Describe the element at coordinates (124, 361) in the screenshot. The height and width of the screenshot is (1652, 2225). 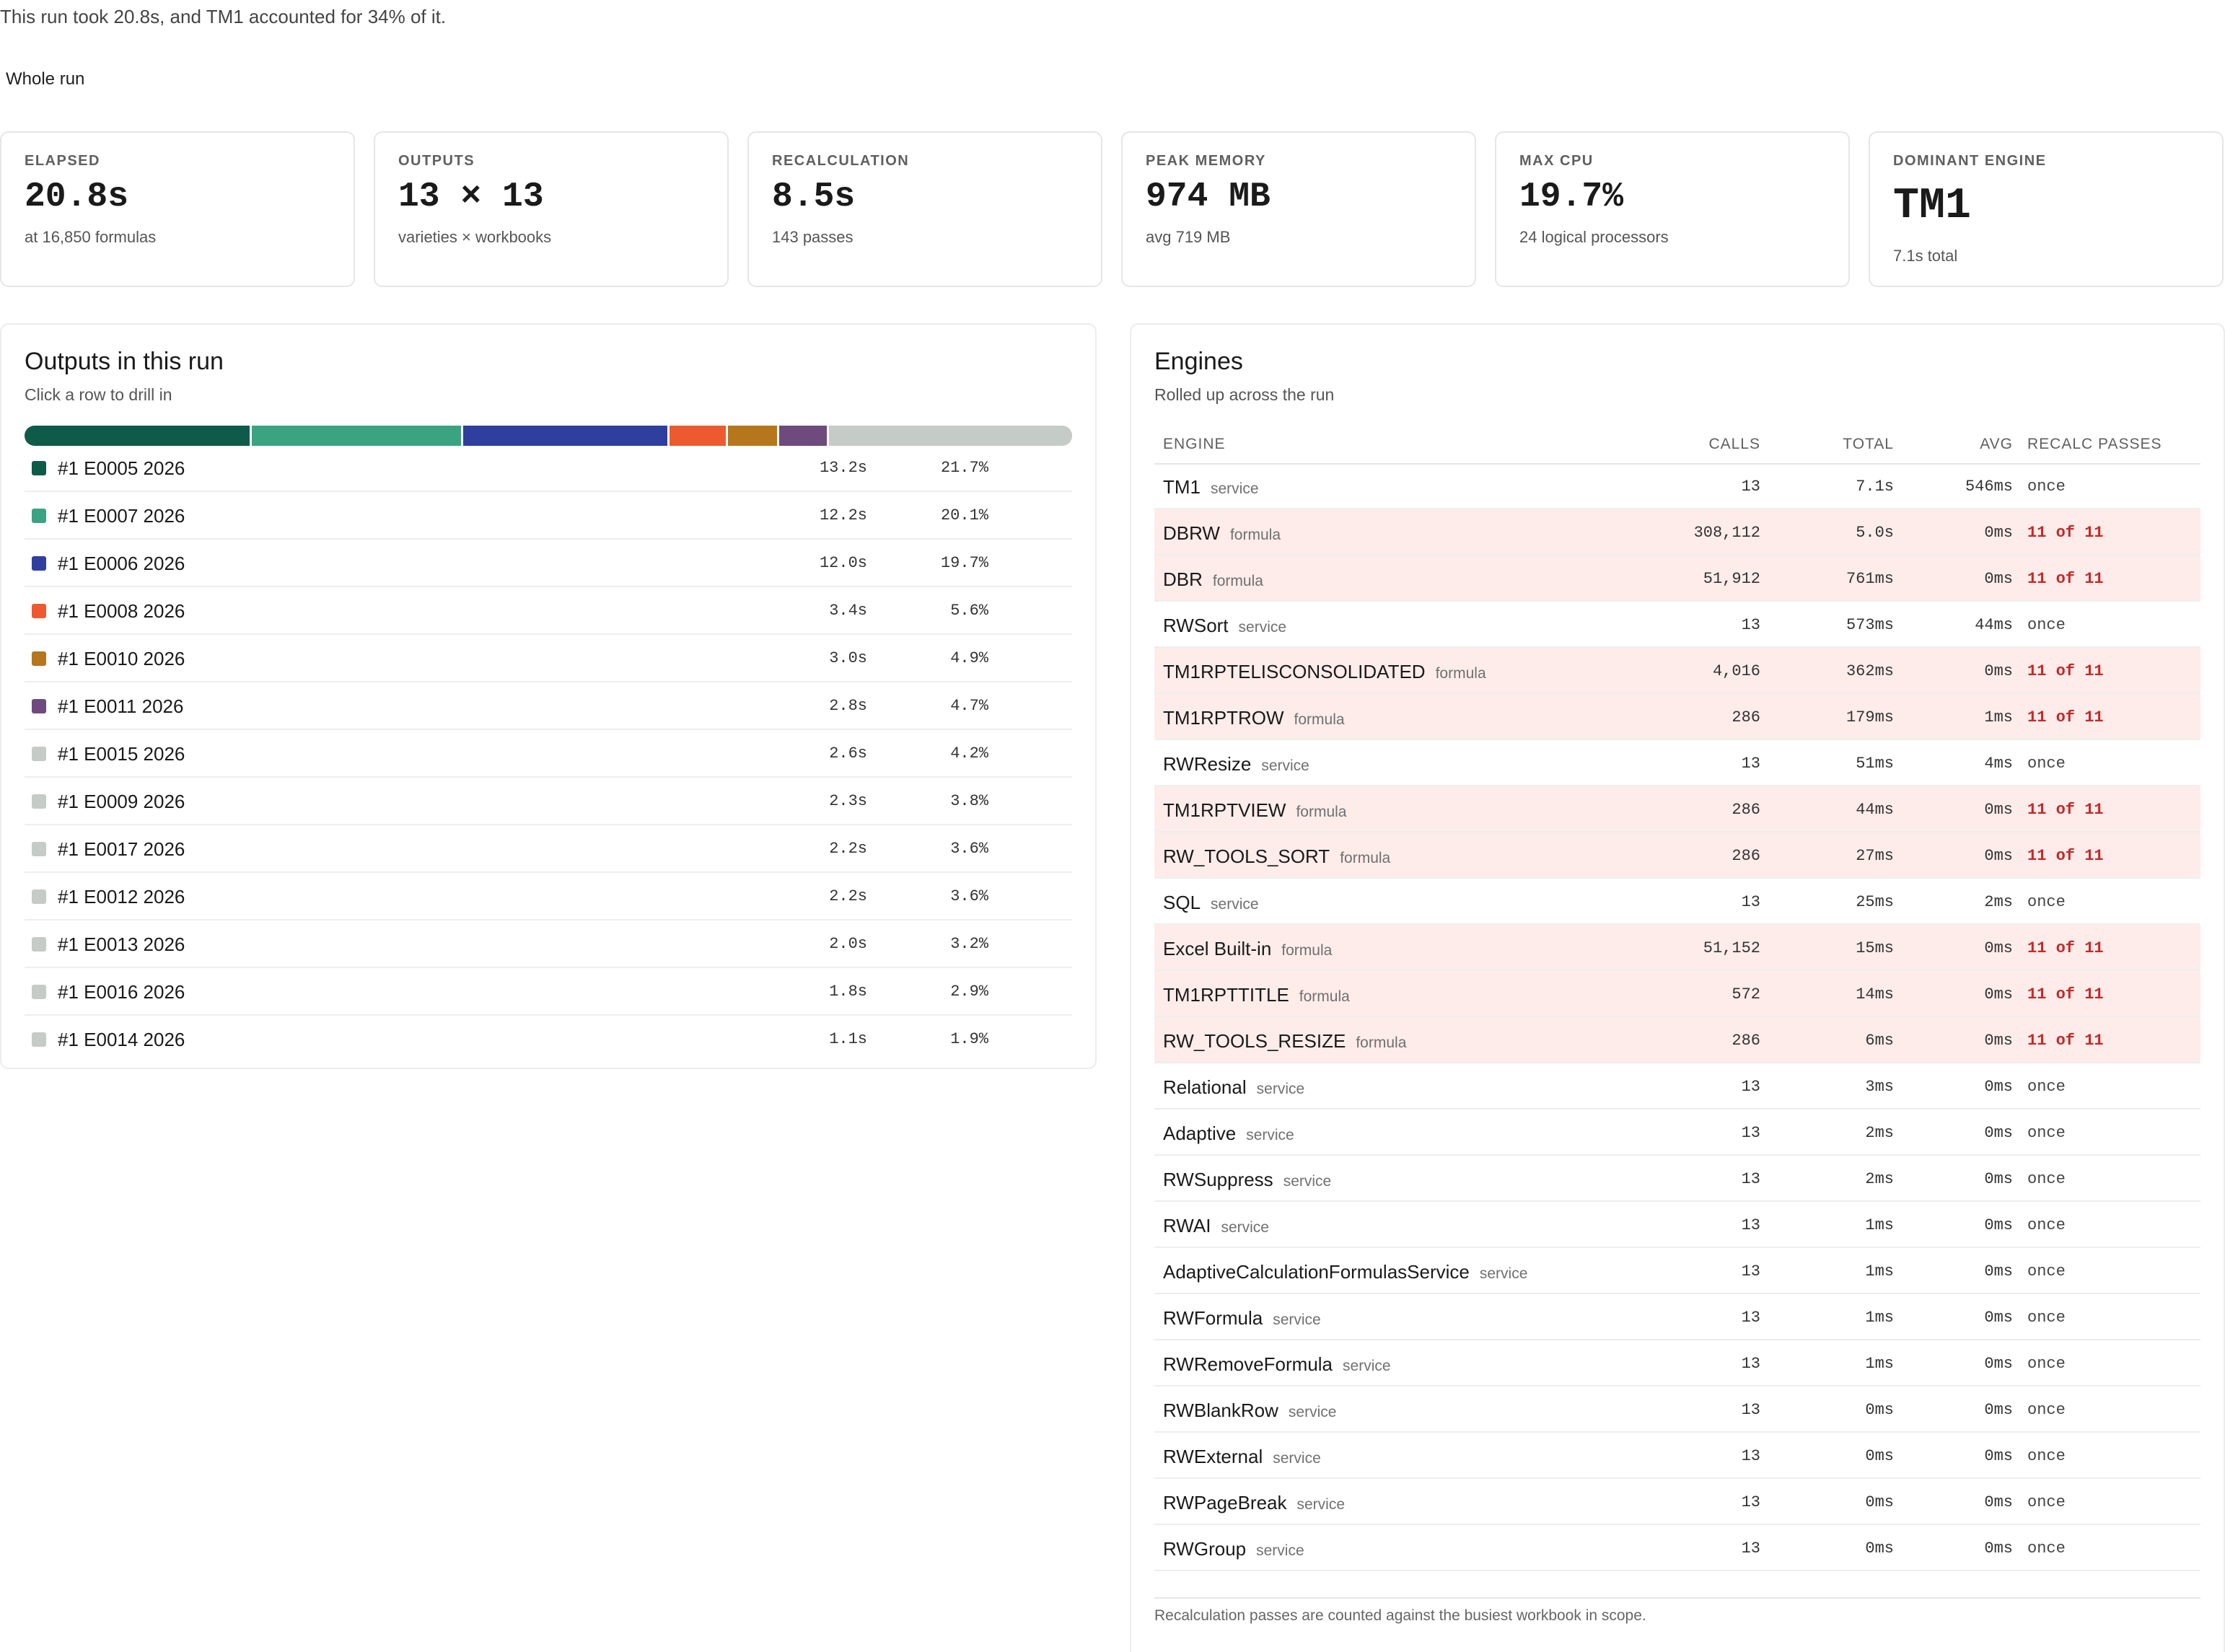
I see `outputs-title: Outputs in this run` at that location.